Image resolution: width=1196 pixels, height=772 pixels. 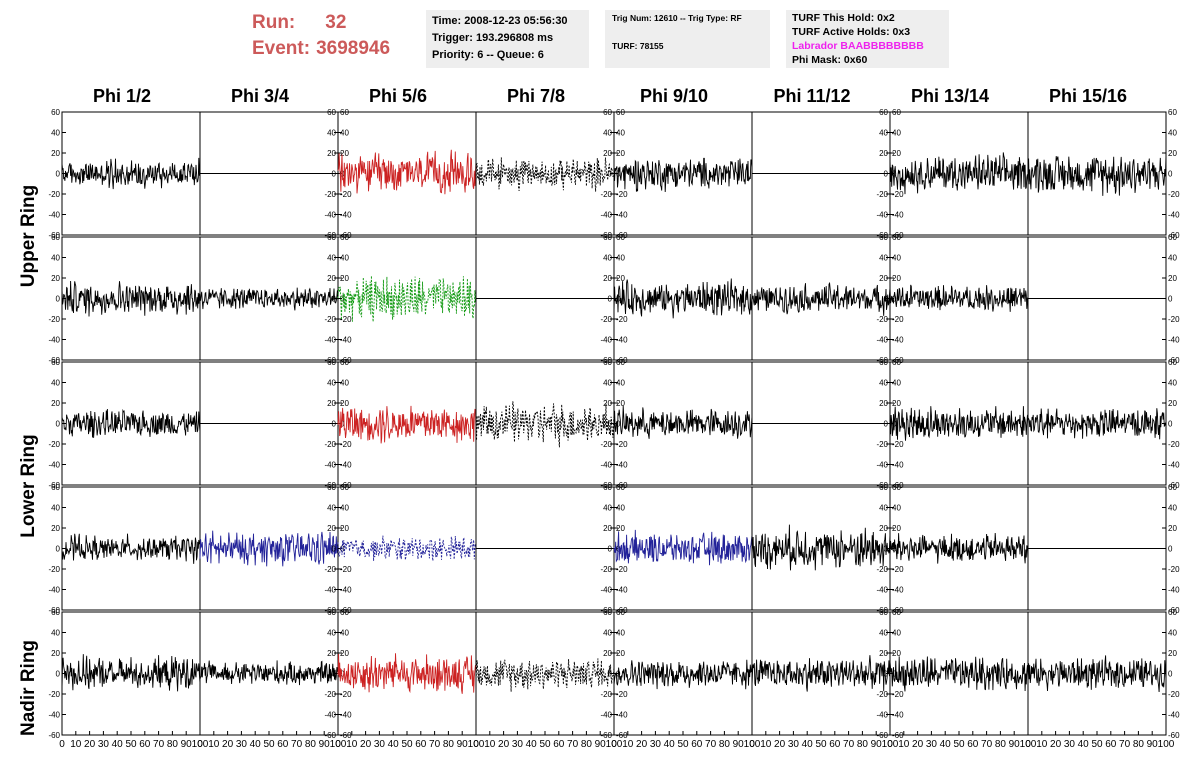 I want to click on x-tick-label: 90, so click(x=877, y=744).